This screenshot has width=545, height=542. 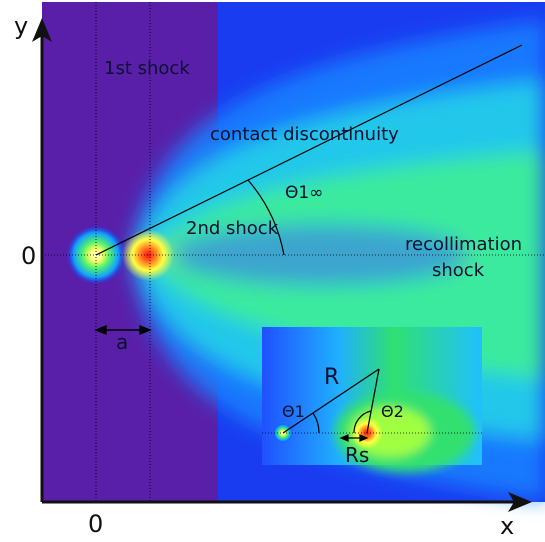 What do you see at coordinates (42, 30) in the screenshot?
I see `y-axis-arrowhead` at bounding box center [42, 30].